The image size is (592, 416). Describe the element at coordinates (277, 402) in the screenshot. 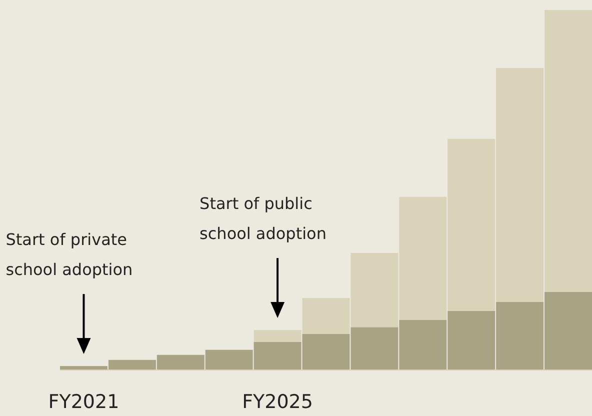

I see `x-tick-label: FY2025` at that location.